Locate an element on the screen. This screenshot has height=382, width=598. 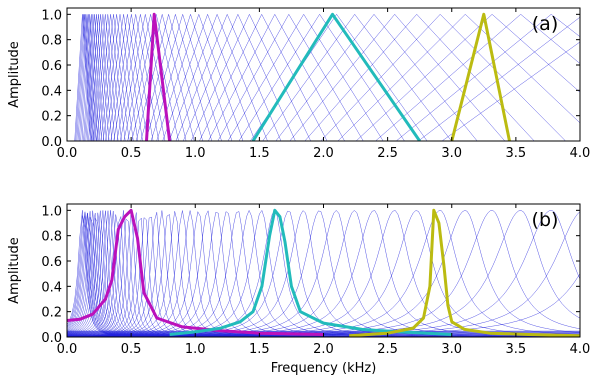
x-tick-label: 3.0 is located at coordinates (451, 349).